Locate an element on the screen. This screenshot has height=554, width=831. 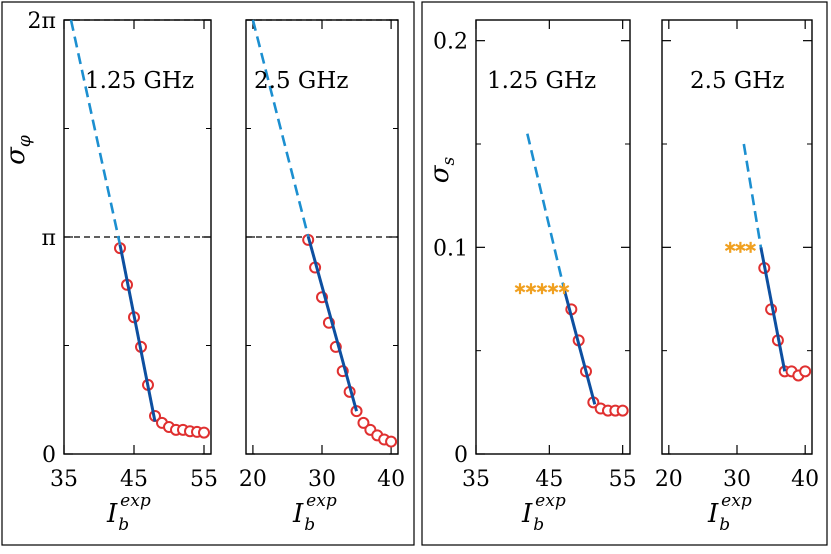
y-tick-label: π is located at coordinates (49, 238).